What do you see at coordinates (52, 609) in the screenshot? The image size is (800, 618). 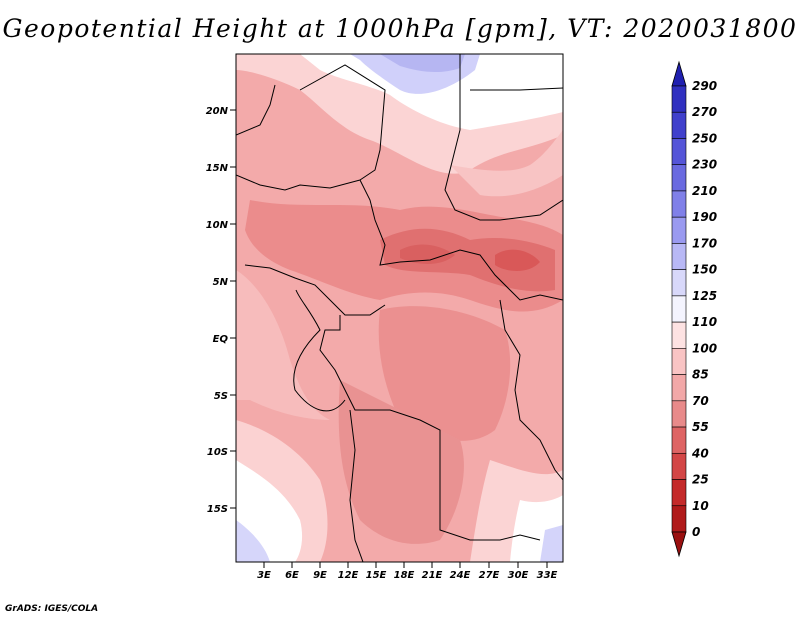 I see `footer-credit: GrADS: IGES/COLA` at bounding box center [52, 609].